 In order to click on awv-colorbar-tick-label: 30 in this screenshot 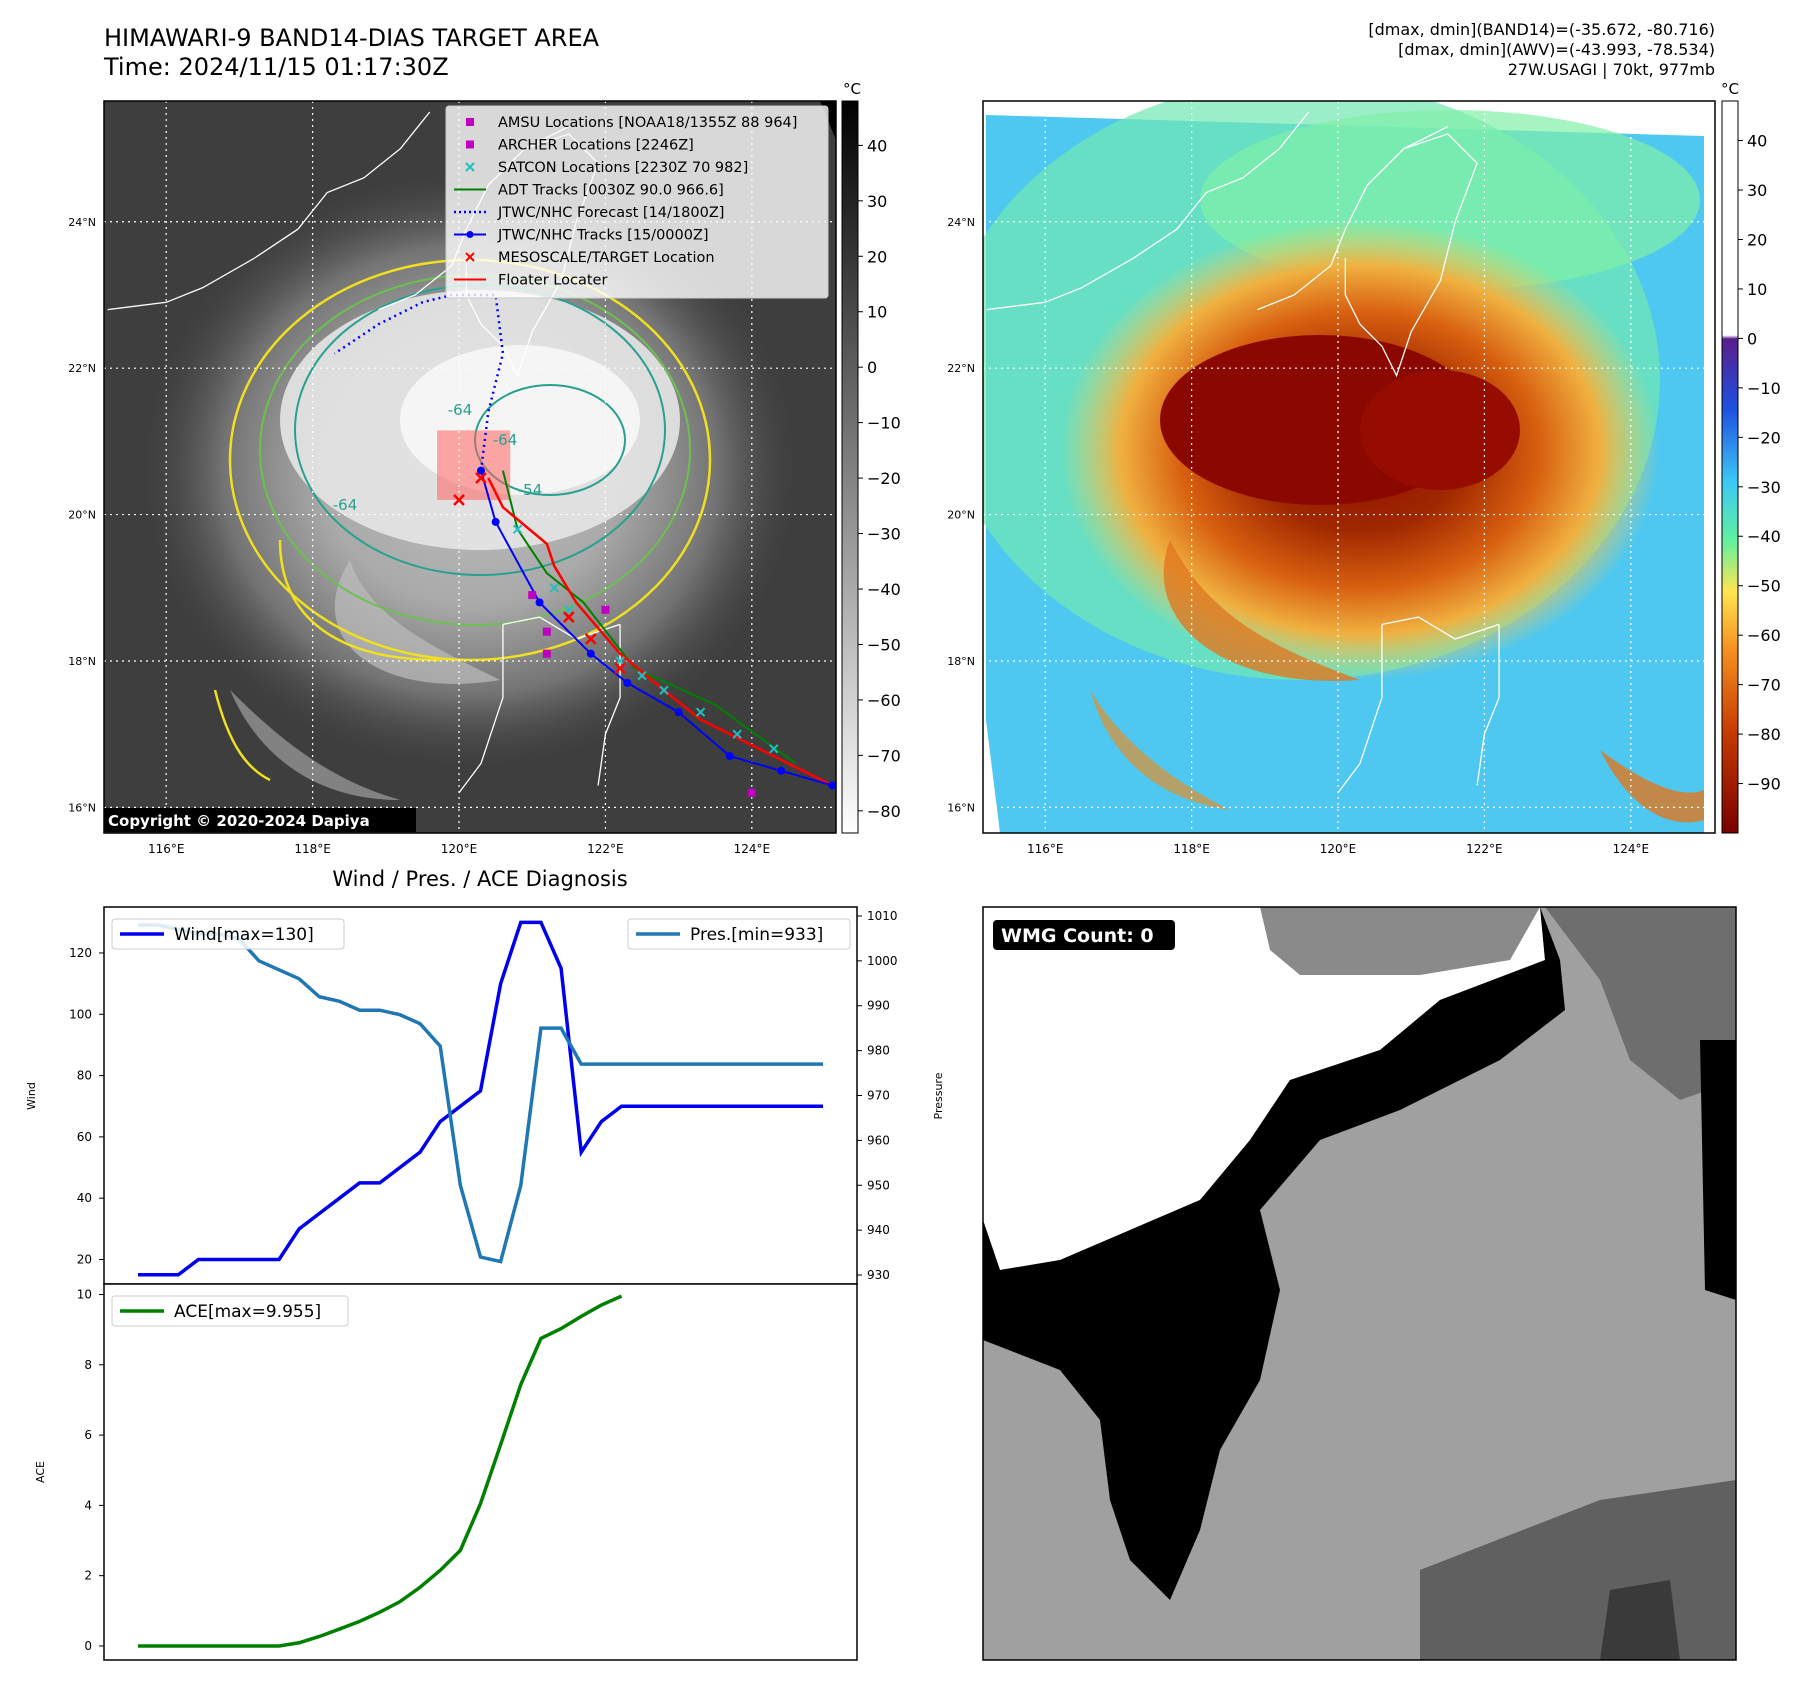, I will do `click(1757, 190)`.